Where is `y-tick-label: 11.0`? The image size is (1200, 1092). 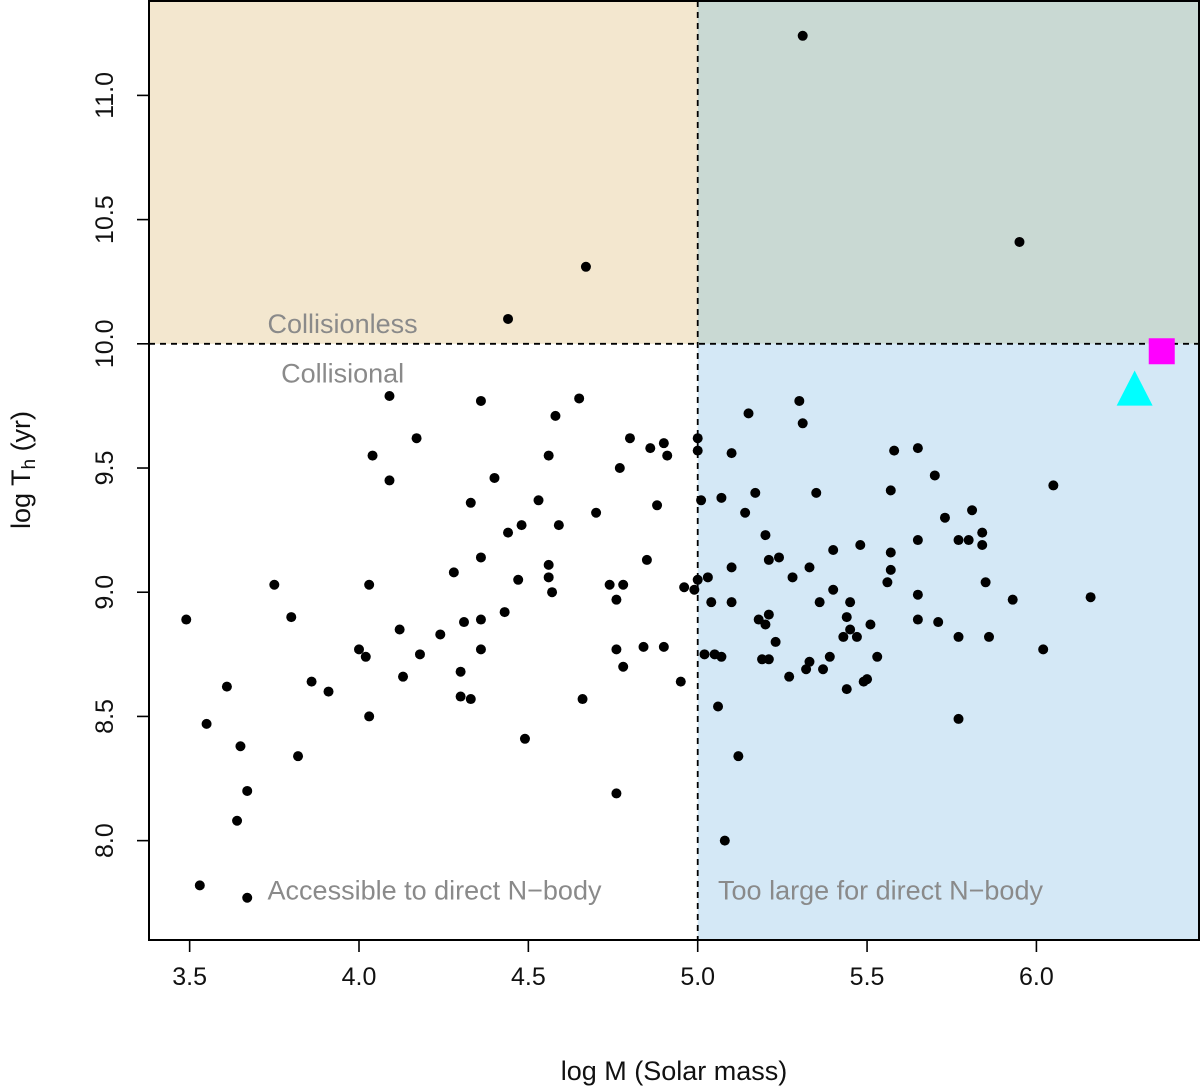 y-tick-label: 11.0 is located at coordinates (105, 95).